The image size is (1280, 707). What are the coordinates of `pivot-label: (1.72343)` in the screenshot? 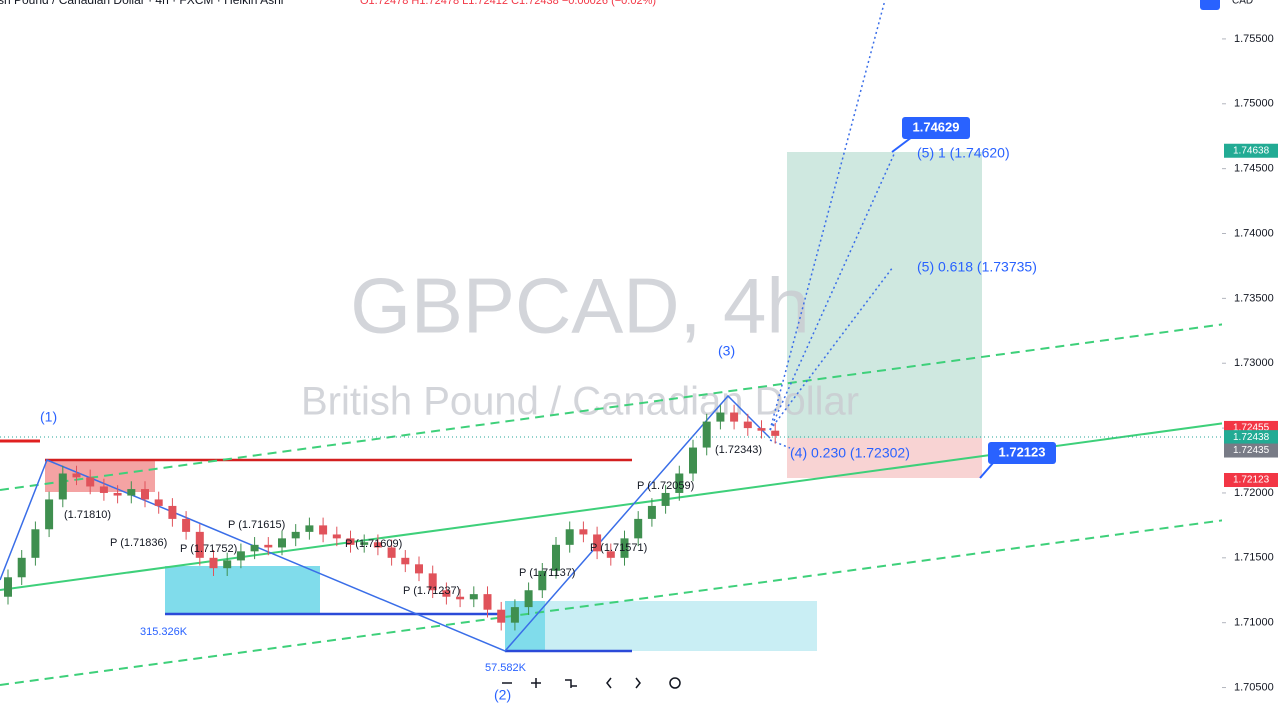 It's located at (738, 450).